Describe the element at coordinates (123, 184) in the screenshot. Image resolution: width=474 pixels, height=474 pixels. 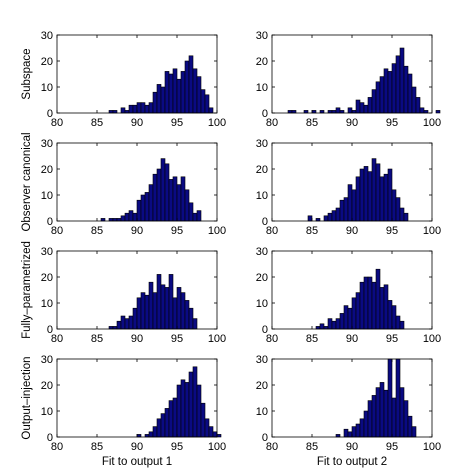
I see `subplot-2-1: 80 85 90 95 100 0 10 20 30 Observer canonical` at that location.